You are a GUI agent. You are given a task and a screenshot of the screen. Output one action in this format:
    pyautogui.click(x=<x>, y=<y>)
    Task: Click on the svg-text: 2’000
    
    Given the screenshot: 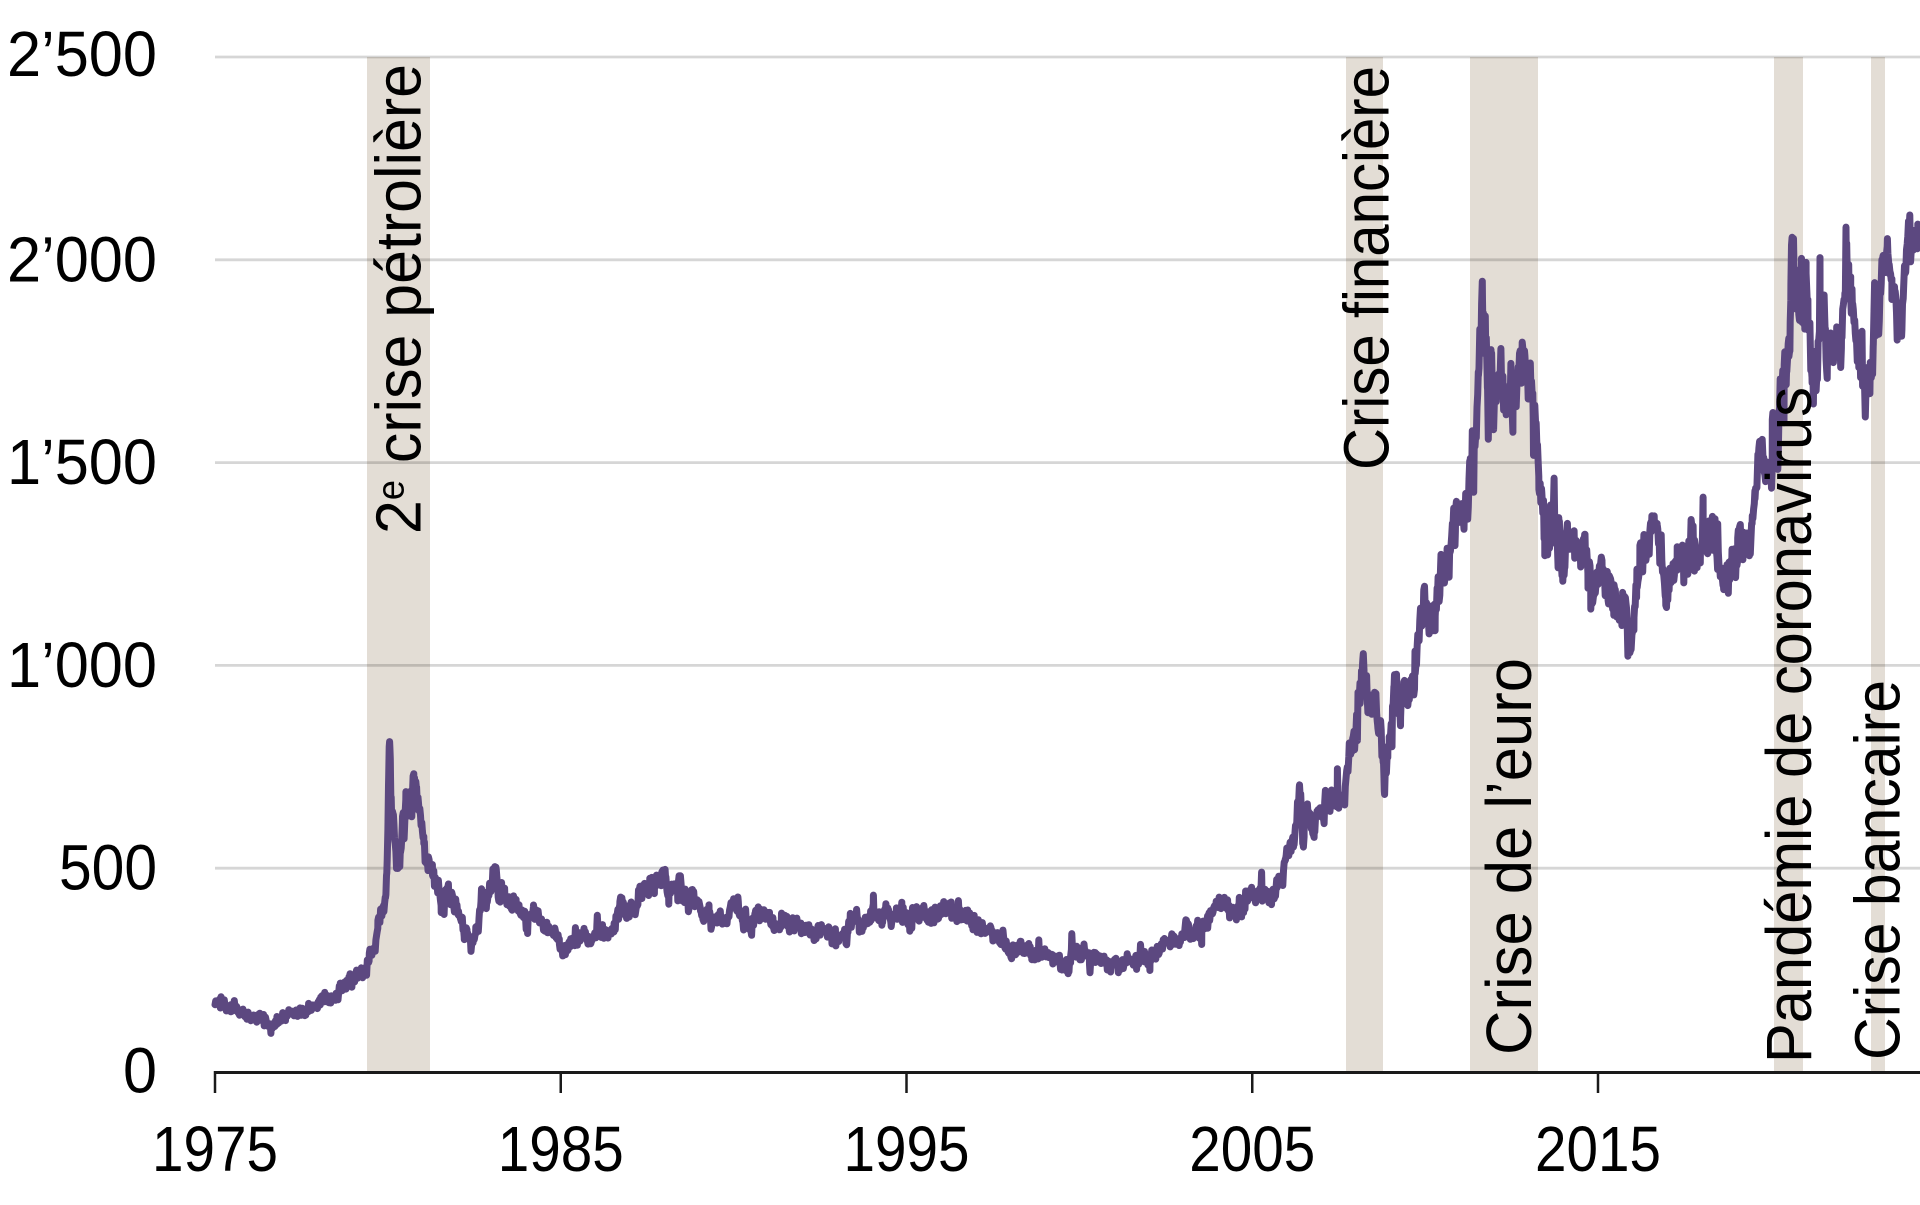 What is the action you would take?
    pyautogui.click(x=82, y=259)
    